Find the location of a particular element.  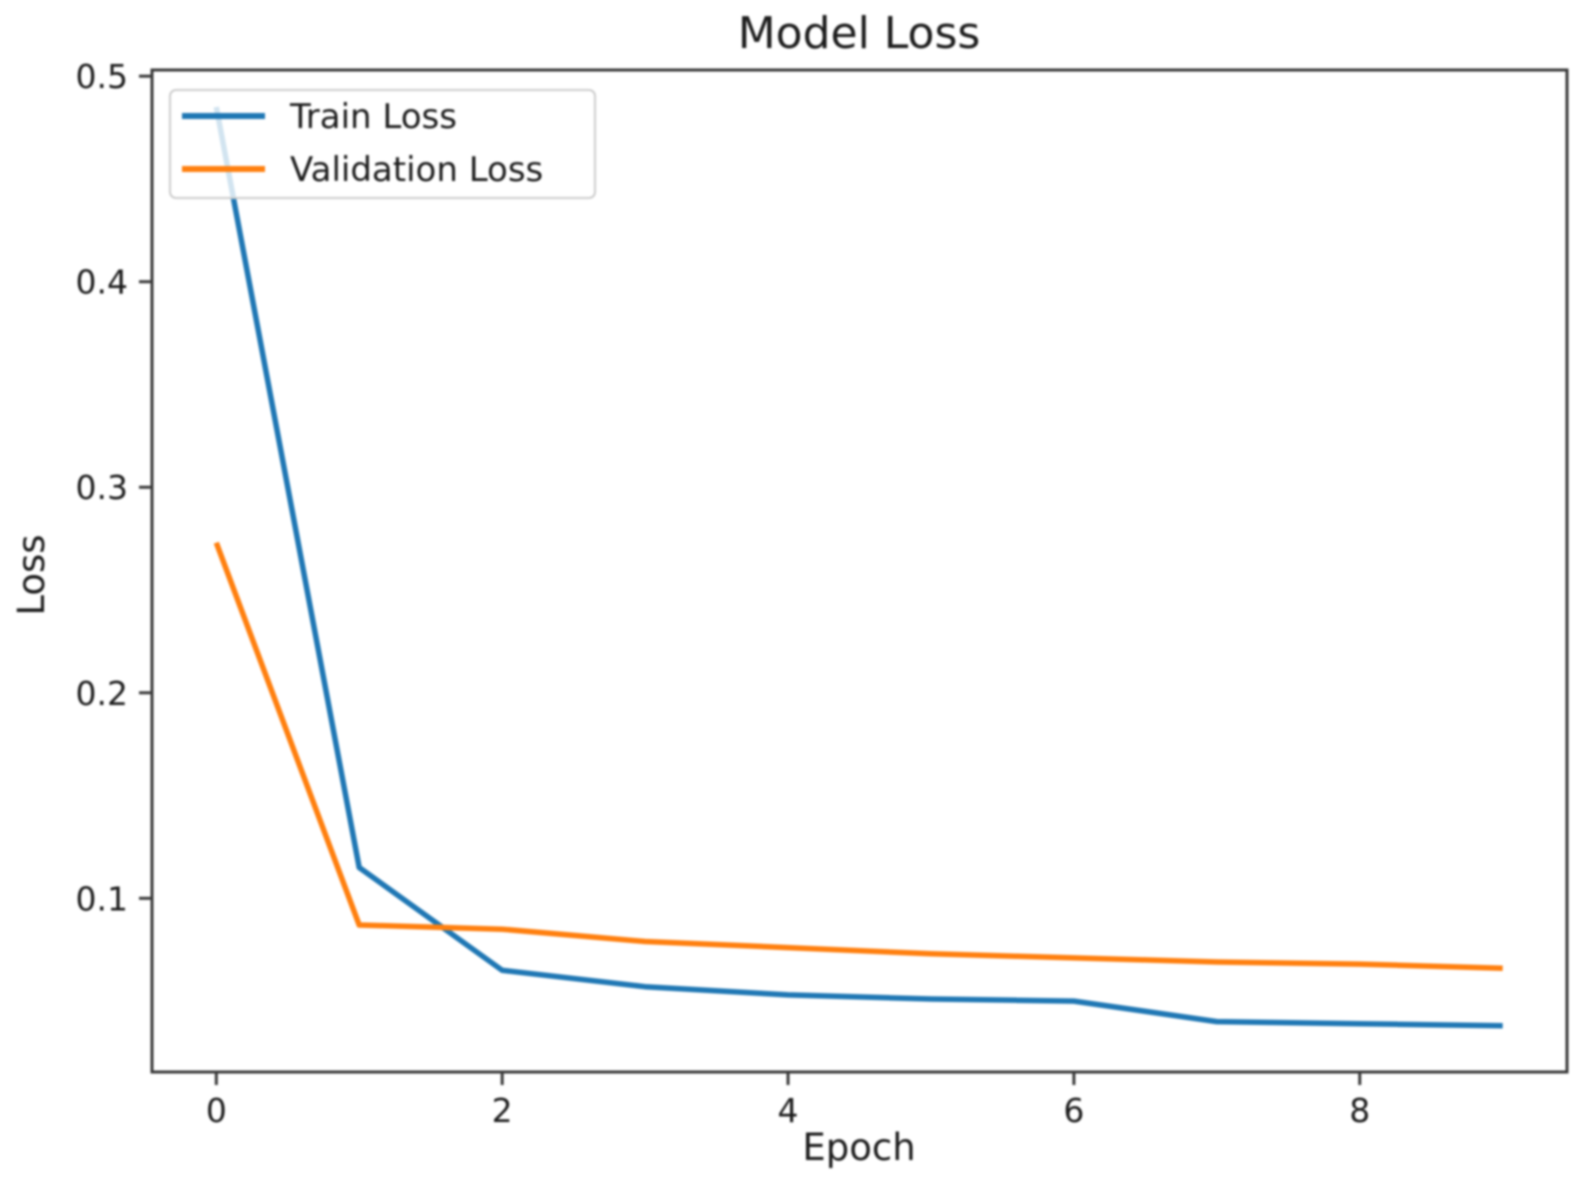

x-tick-label: 0 is located at coordinates (216, 1110).